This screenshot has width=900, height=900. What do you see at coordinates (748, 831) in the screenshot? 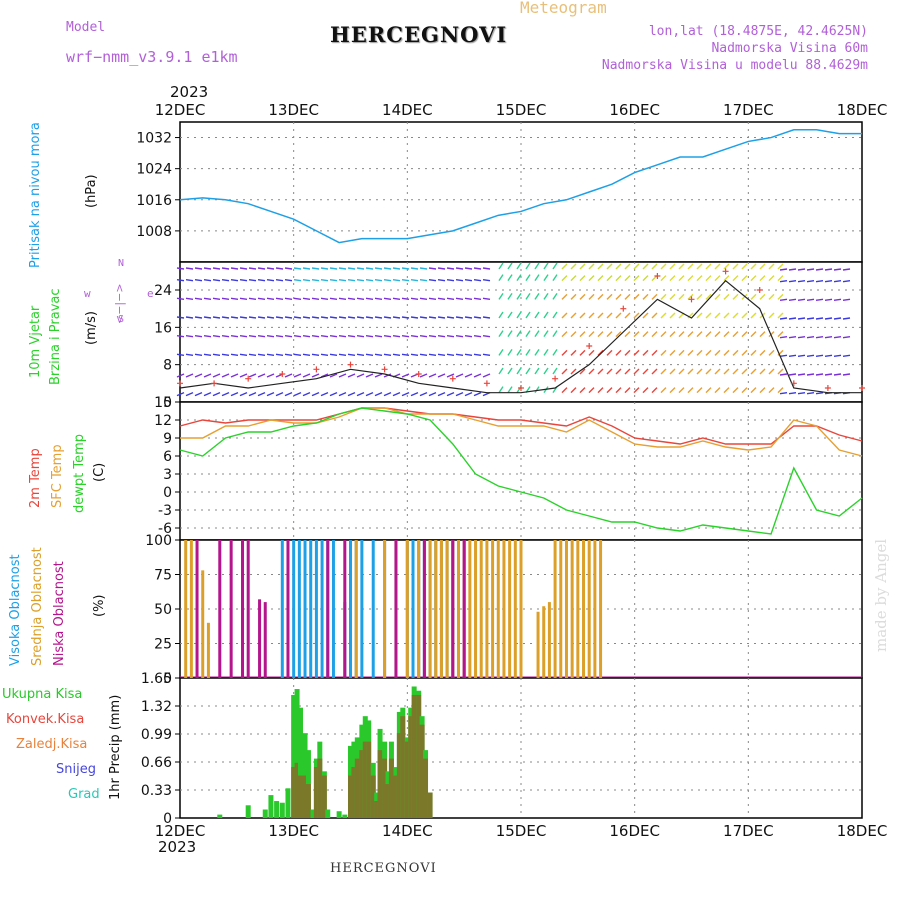
I see `x-tick-label-bottom: 17DEC` at bounding box center [748, 831].